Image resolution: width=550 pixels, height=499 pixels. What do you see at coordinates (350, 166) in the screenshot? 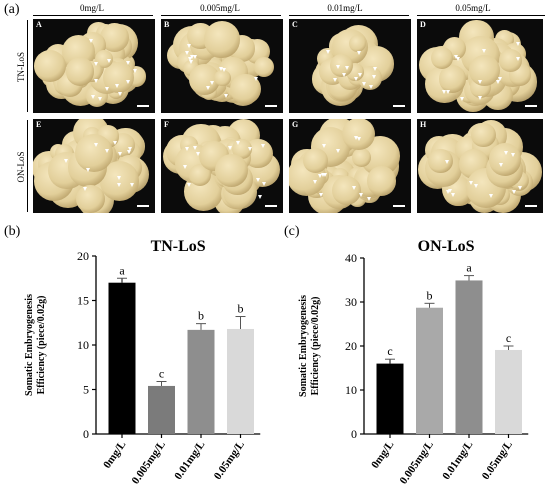
I see `micrograph-tile-g: G` at bounding box center [350, 166].